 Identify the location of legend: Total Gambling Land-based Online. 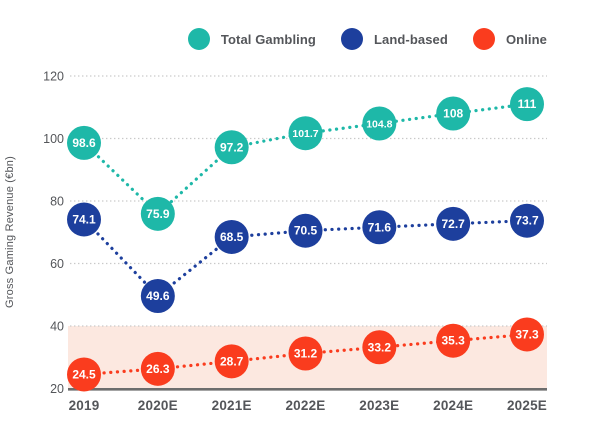
(273, 39).